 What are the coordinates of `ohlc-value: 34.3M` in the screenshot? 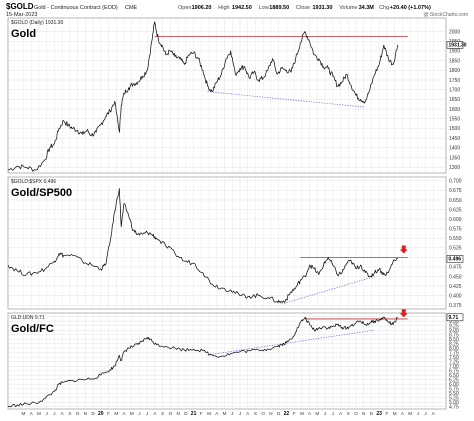 It's located at (367, 8).